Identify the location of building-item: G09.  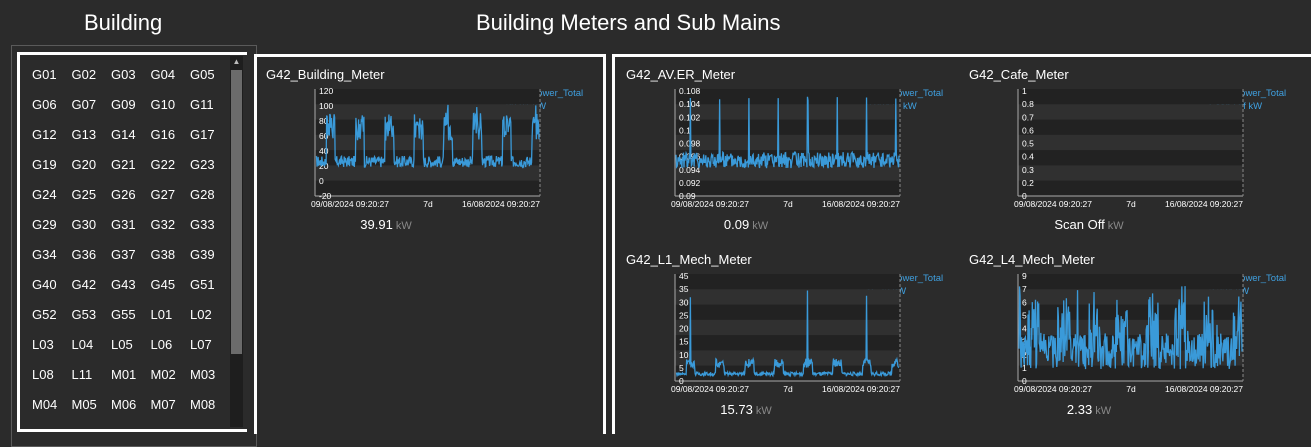
(123, 104).